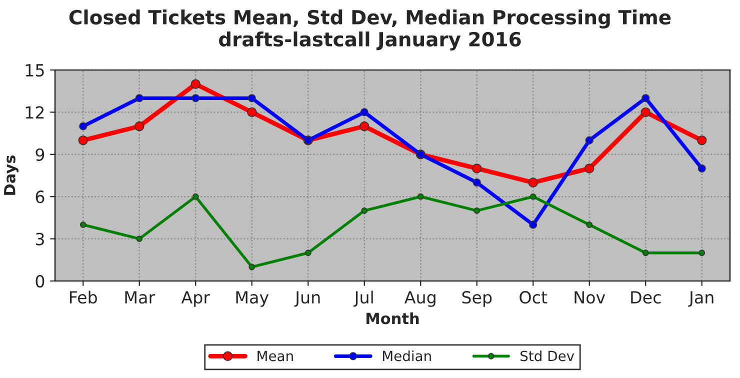 This screenshot has width=740, height=378. What do you see at coordinates (40, 197) in the screenshot?
I see `y-tick-label: 6` at bounding box center [40, 197].